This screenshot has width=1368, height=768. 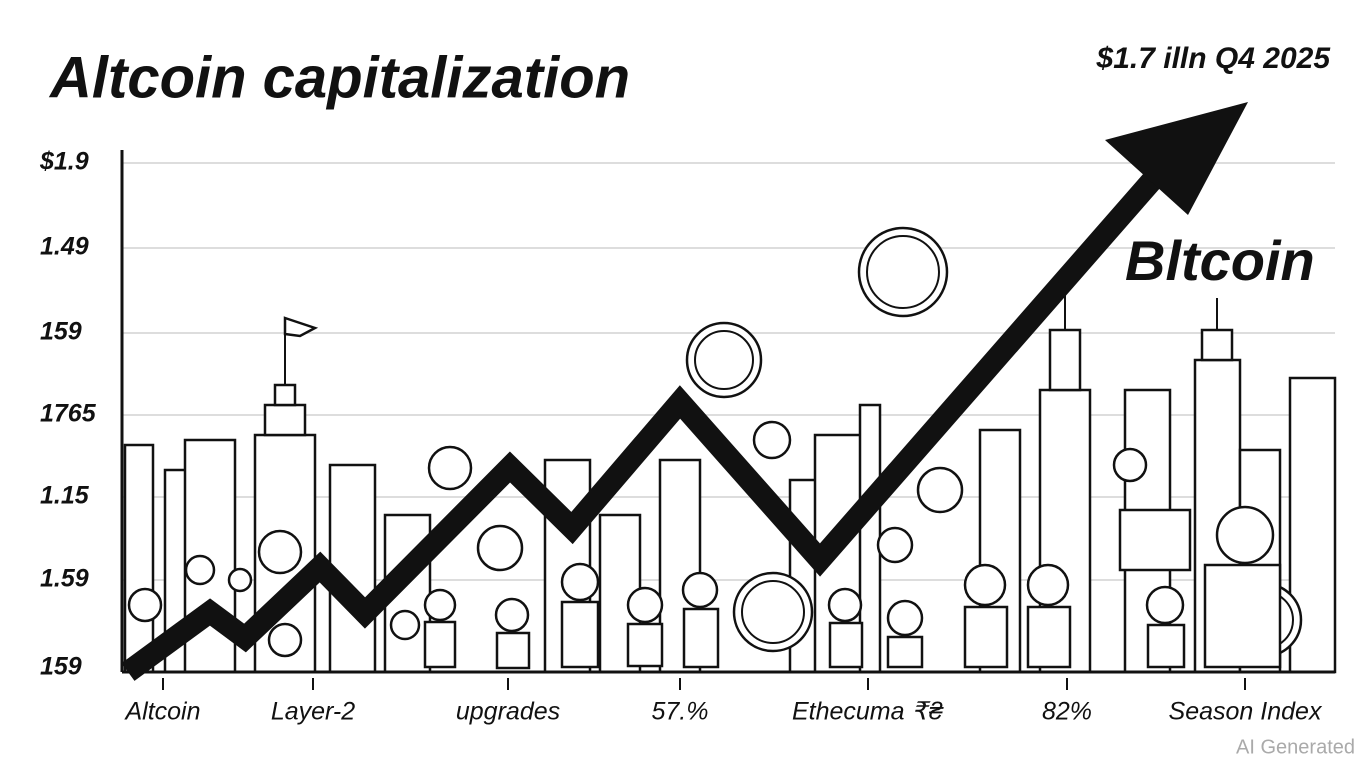 What do you see at coordinates (1246, 712) in the screenshot?
I see `x-label: Season Index` at bounding box center [1246, 712].